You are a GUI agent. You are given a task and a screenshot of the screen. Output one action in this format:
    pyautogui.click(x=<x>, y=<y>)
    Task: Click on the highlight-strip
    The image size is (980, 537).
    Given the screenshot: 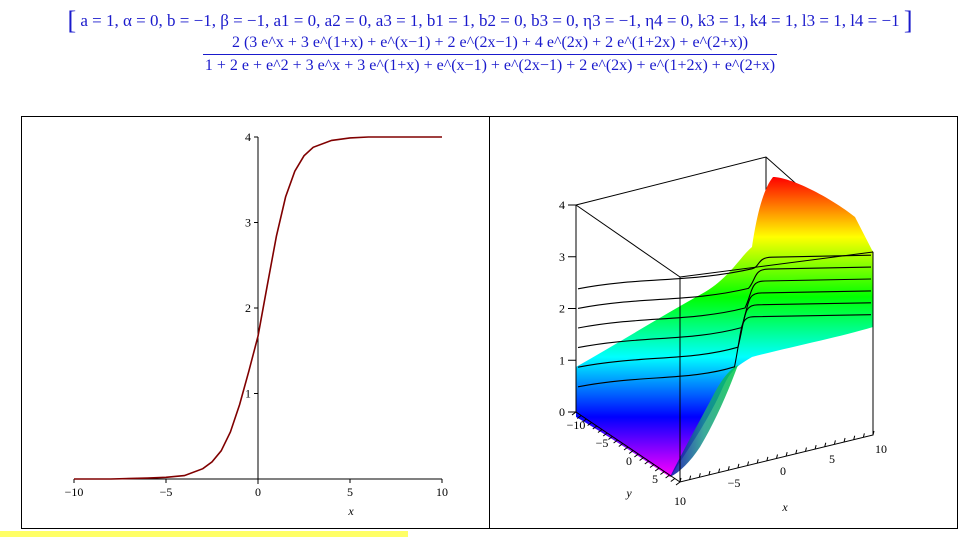 What is the action you would take?
    pyautogui.click(x=204, y=534)
    